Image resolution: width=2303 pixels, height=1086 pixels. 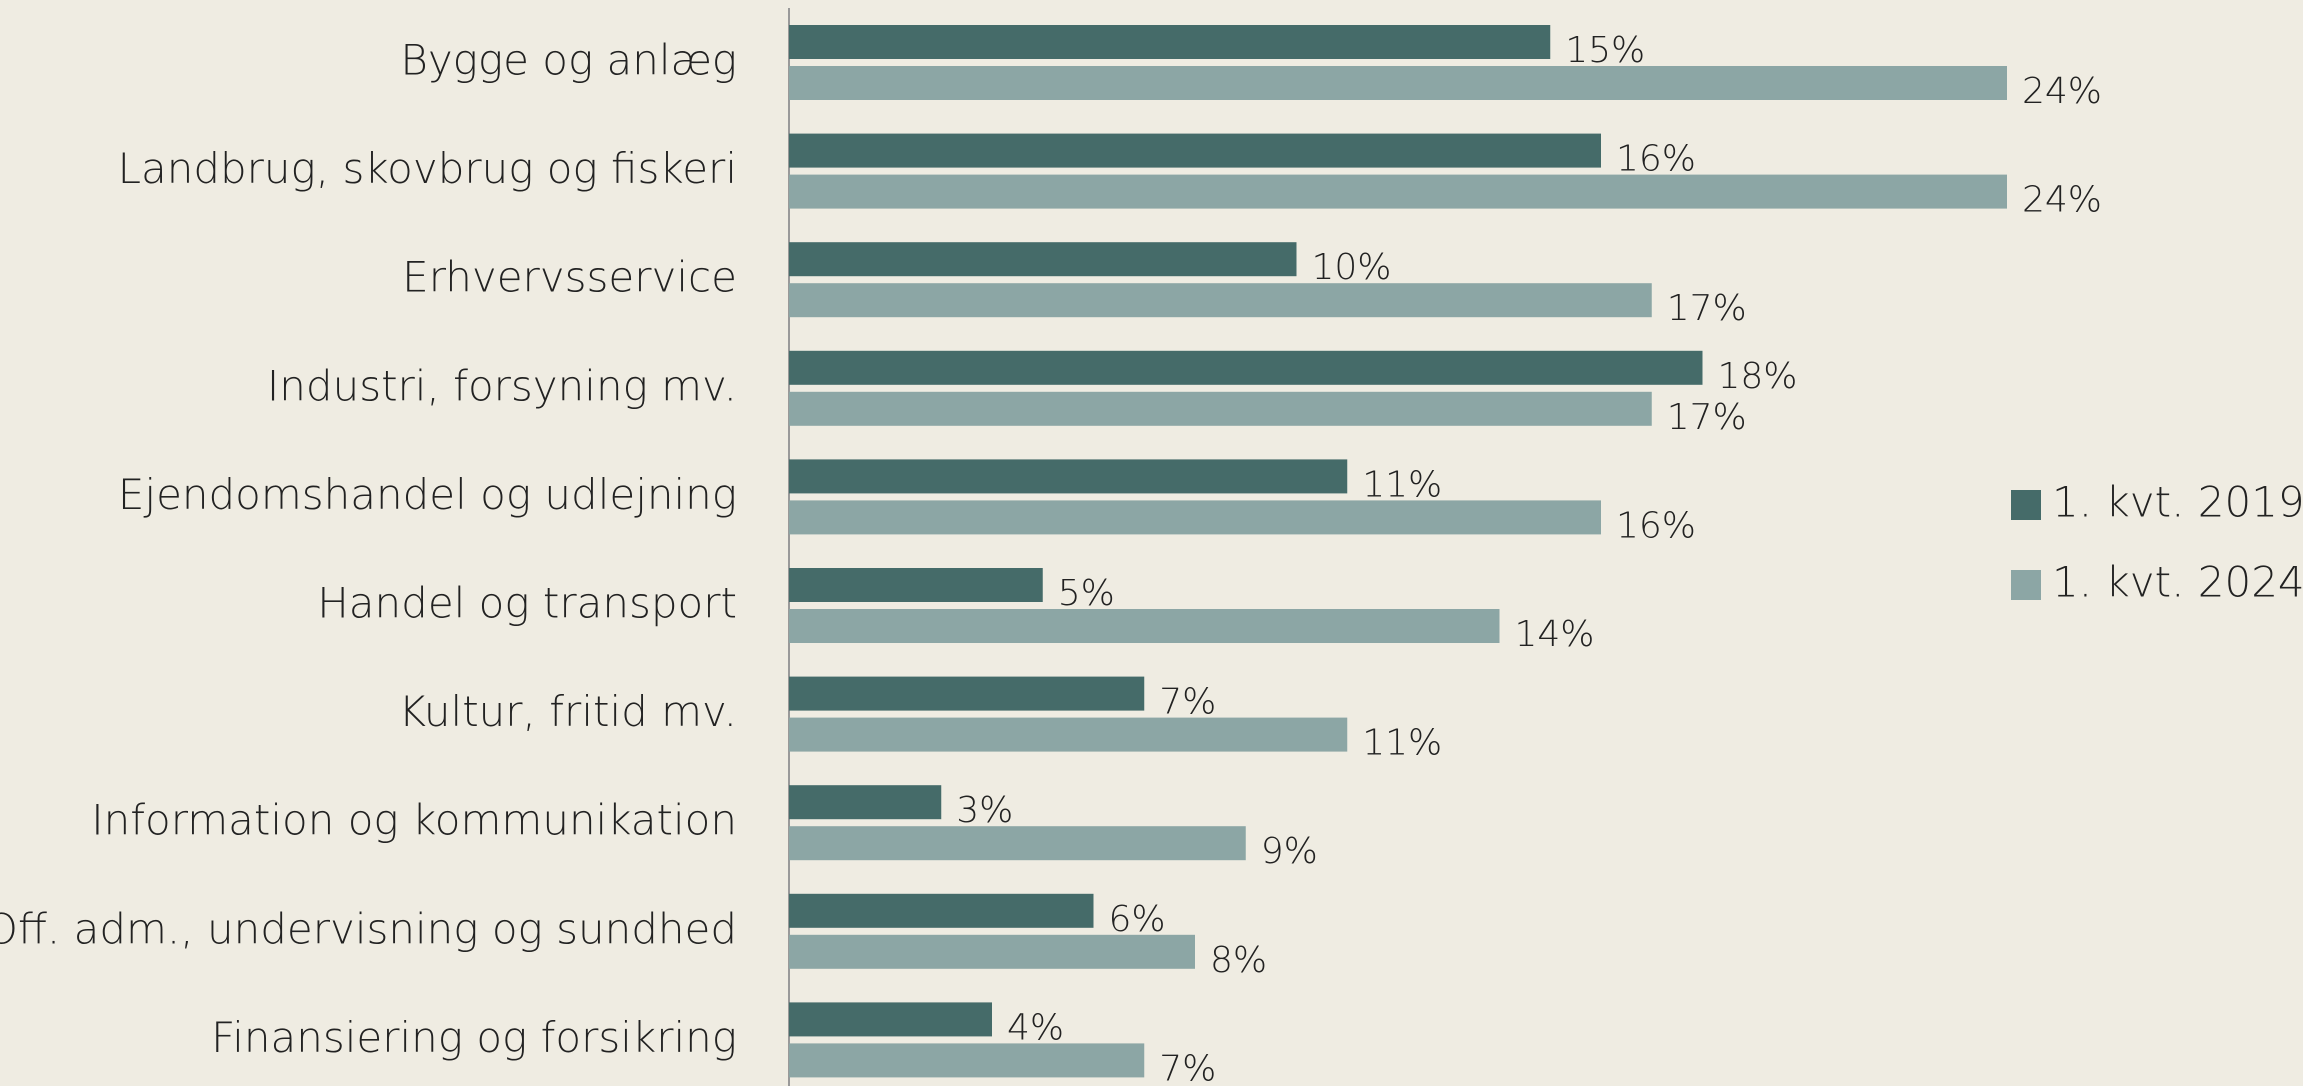 What do you see at coordinates (1605, 50) in the screenshot?
I see `value-label: 15%` at bounding box center [1605, 50].